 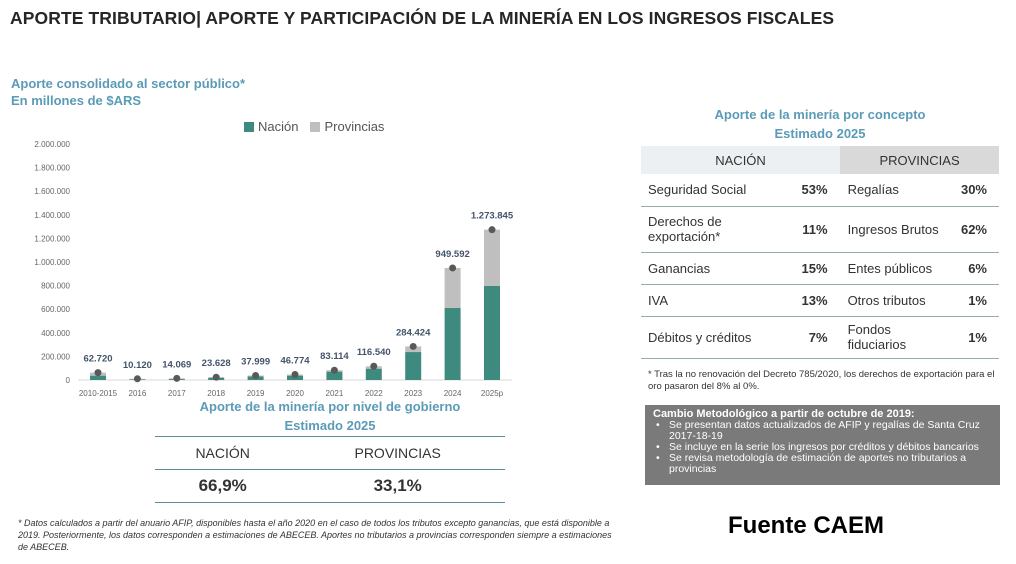 What do you see at coordinates (177, 393) in the screenshot?
I see `x-tick-label: 2017` at bounding box center [177, 393].